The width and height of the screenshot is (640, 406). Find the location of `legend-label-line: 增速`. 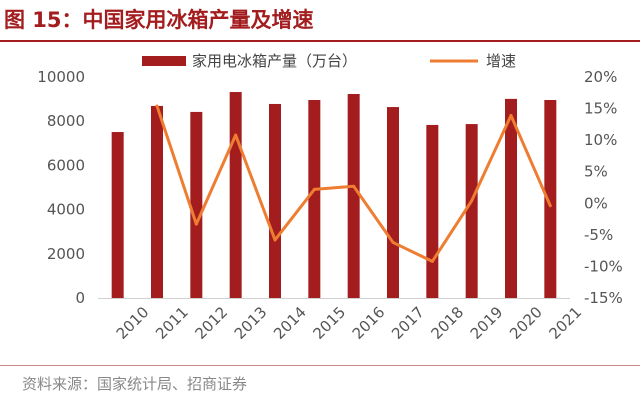

legend-label-line: 增速 is located at coordinates (501, 61).